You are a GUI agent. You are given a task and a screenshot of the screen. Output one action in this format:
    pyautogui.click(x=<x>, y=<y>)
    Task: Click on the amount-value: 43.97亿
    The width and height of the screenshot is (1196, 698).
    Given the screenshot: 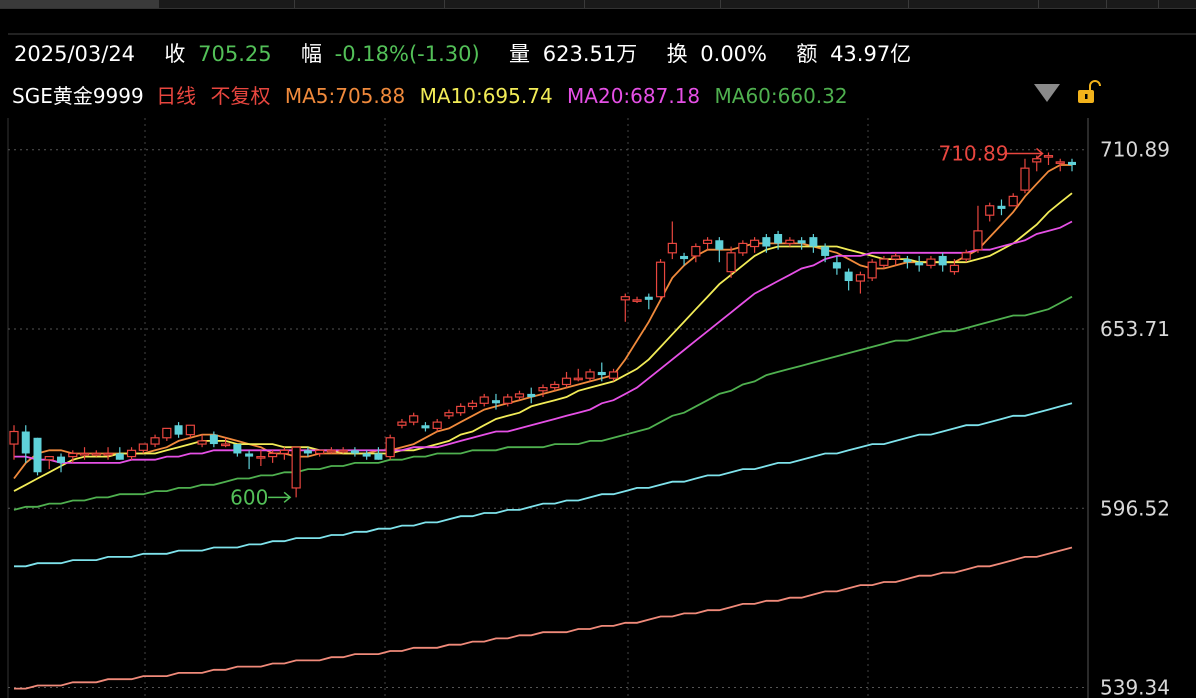 What is the action you would take?
    pyautogui.click(x=871, y=54)
    